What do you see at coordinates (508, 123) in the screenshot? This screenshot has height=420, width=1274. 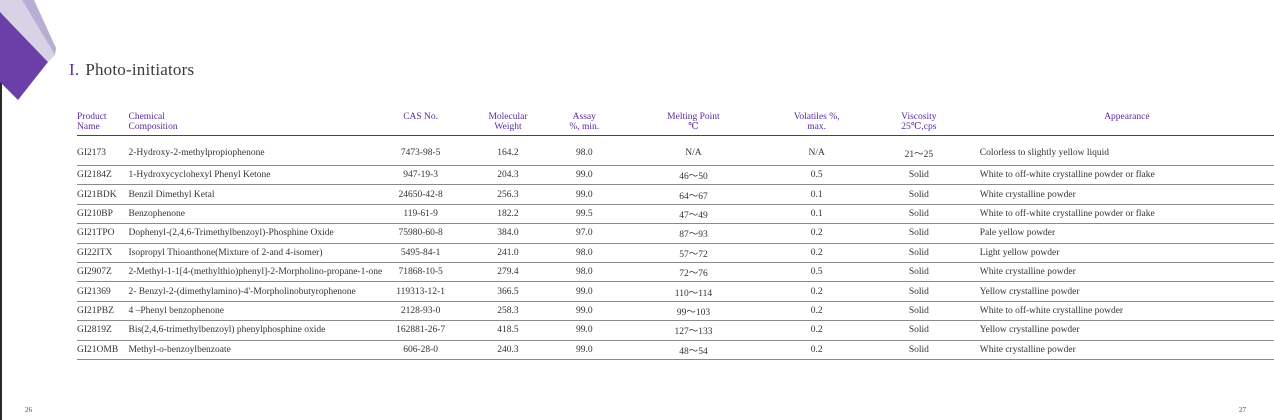 I see `header-molecular-weight: Molecular Weight` at bounding box center [508, 123].